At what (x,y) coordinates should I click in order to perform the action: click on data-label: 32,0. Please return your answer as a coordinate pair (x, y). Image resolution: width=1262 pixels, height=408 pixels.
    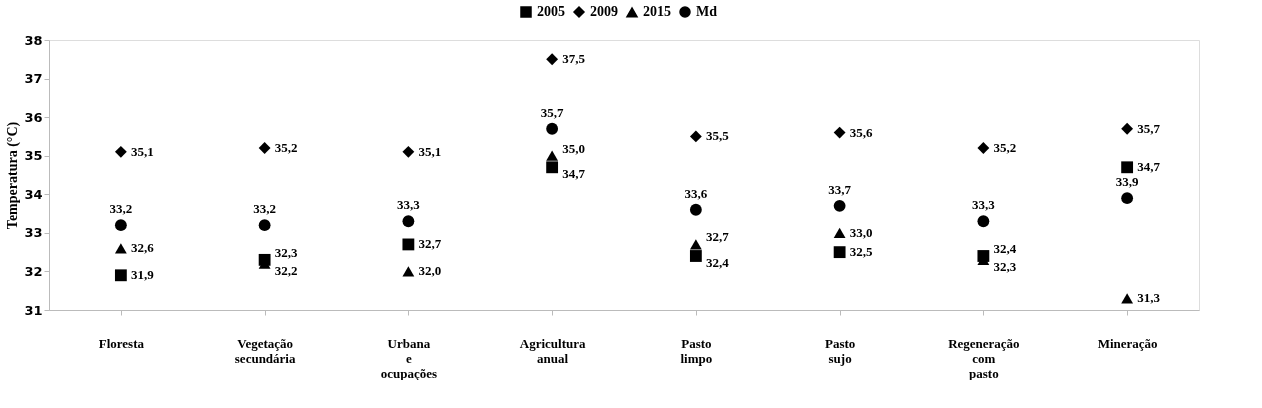
    Looking at the image, I should click on (430, 271).